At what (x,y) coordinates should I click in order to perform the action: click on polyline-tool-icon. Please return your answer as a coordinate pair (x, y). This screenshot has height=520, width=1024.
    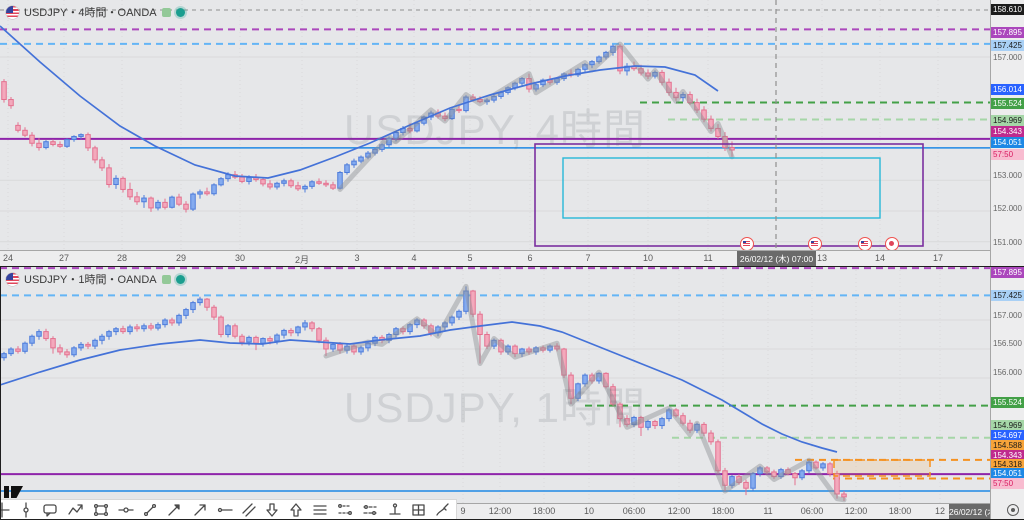
    Looking at the image, I should click on (76, 510).